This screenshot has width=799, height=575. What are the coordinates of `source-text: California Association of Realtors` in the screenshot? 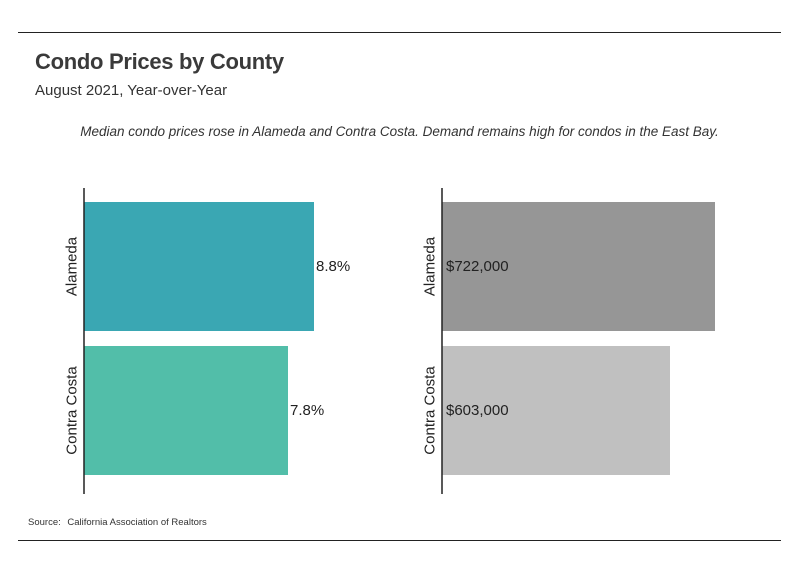 It's located at (137, 522).